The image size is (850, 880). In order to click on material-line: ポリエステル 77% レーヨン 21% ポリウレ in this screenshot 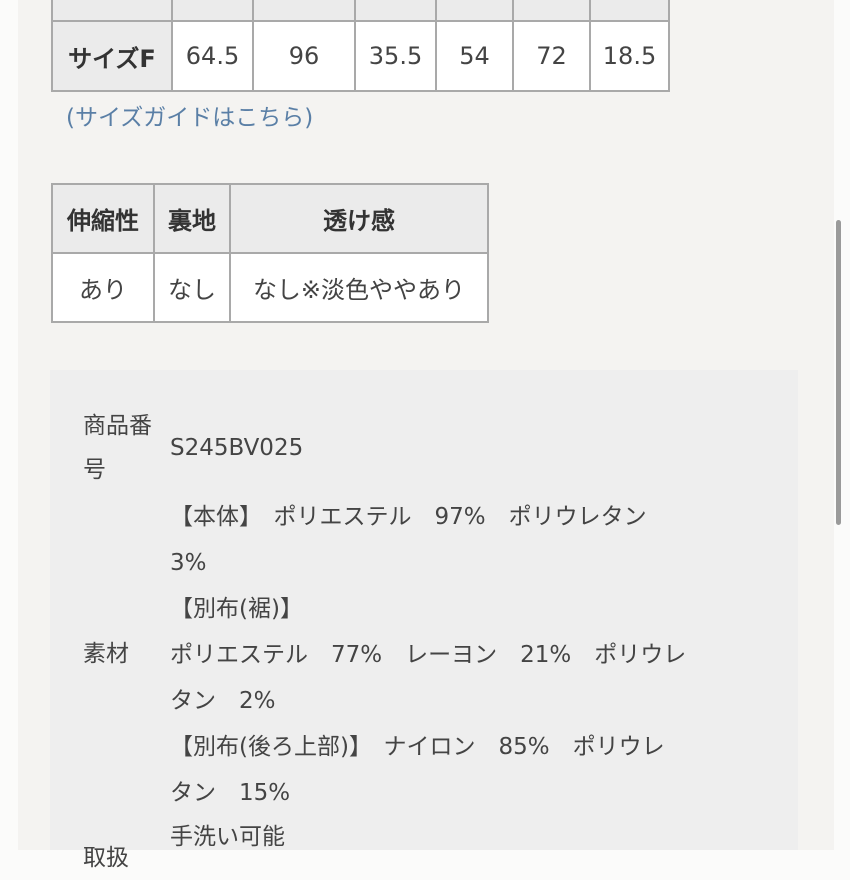, I will do `click(428, 655)`.